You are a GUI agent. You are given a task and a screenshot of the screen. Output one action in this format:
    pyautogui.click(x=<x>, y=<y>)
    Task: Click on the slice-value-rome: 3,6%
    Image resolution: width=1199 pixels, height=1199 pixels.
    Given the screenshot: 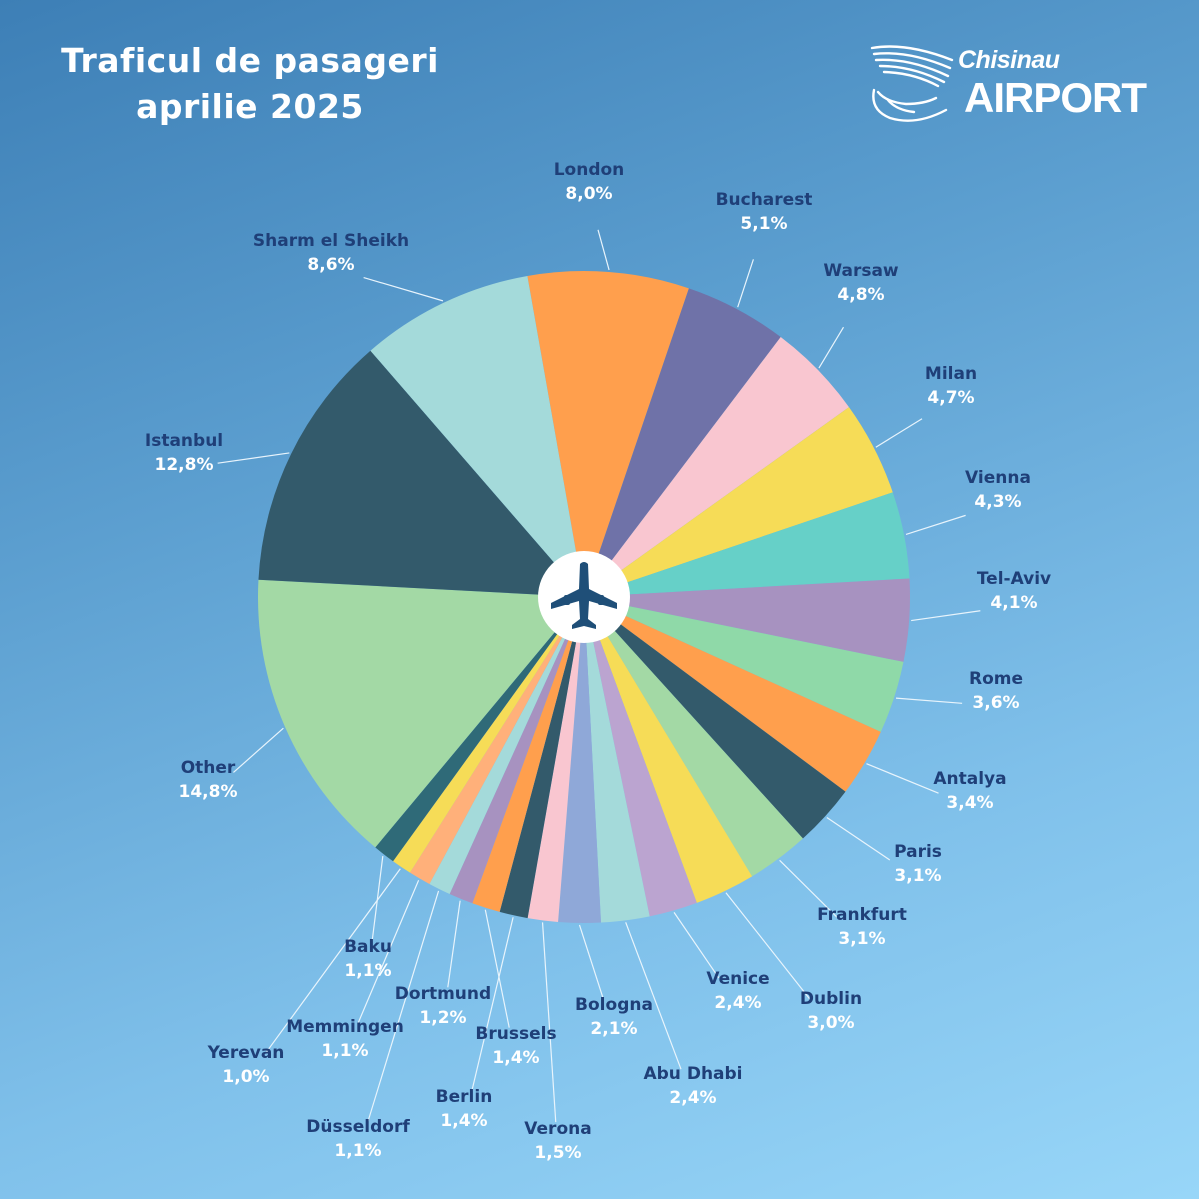 What is the action you would take?
    pyautogui.click(x=995, y=703)
    